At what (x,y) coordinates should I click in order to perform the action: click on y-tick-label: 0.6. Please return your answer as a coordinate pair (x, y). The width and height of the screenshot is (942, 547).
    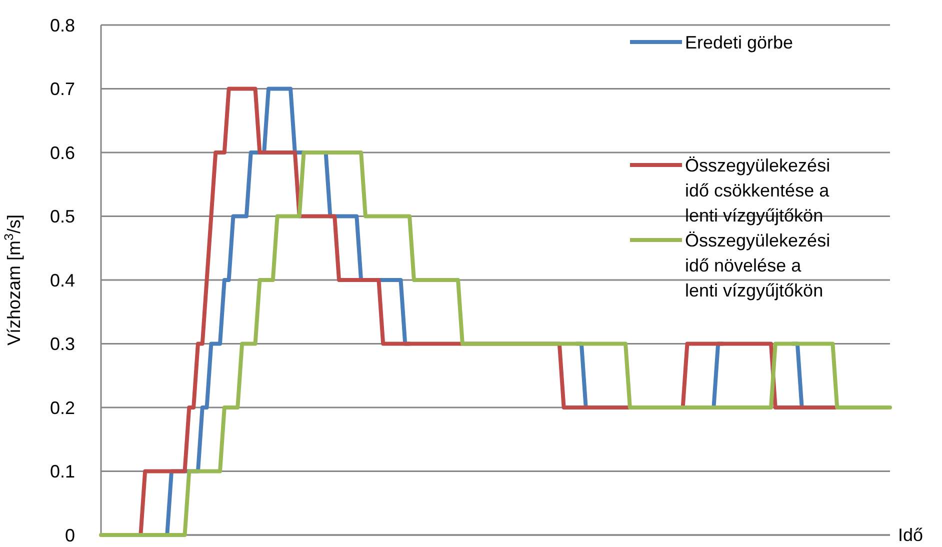
    Looking at the image, I should click on (62, 152).